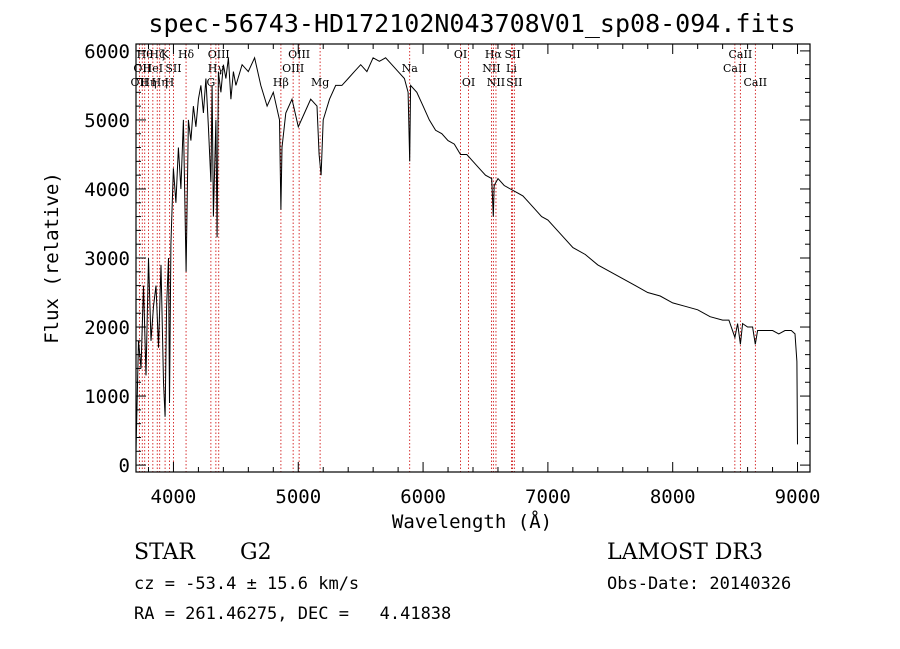 The width and height of the screenshot is (900, 649). What do you see at coordinates (153, 68) in the screenshot?
I see `line-marker-label: HeI` at bounding box center [153, 68].